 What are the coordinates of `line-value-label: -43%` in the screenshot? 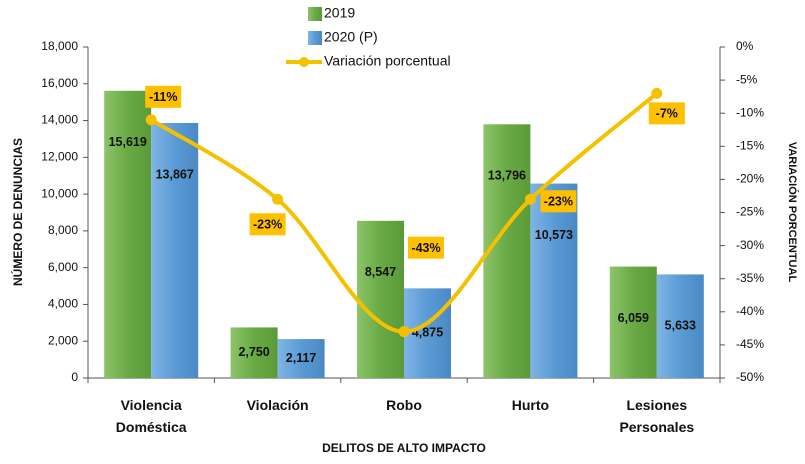 It's located at (425, 248).